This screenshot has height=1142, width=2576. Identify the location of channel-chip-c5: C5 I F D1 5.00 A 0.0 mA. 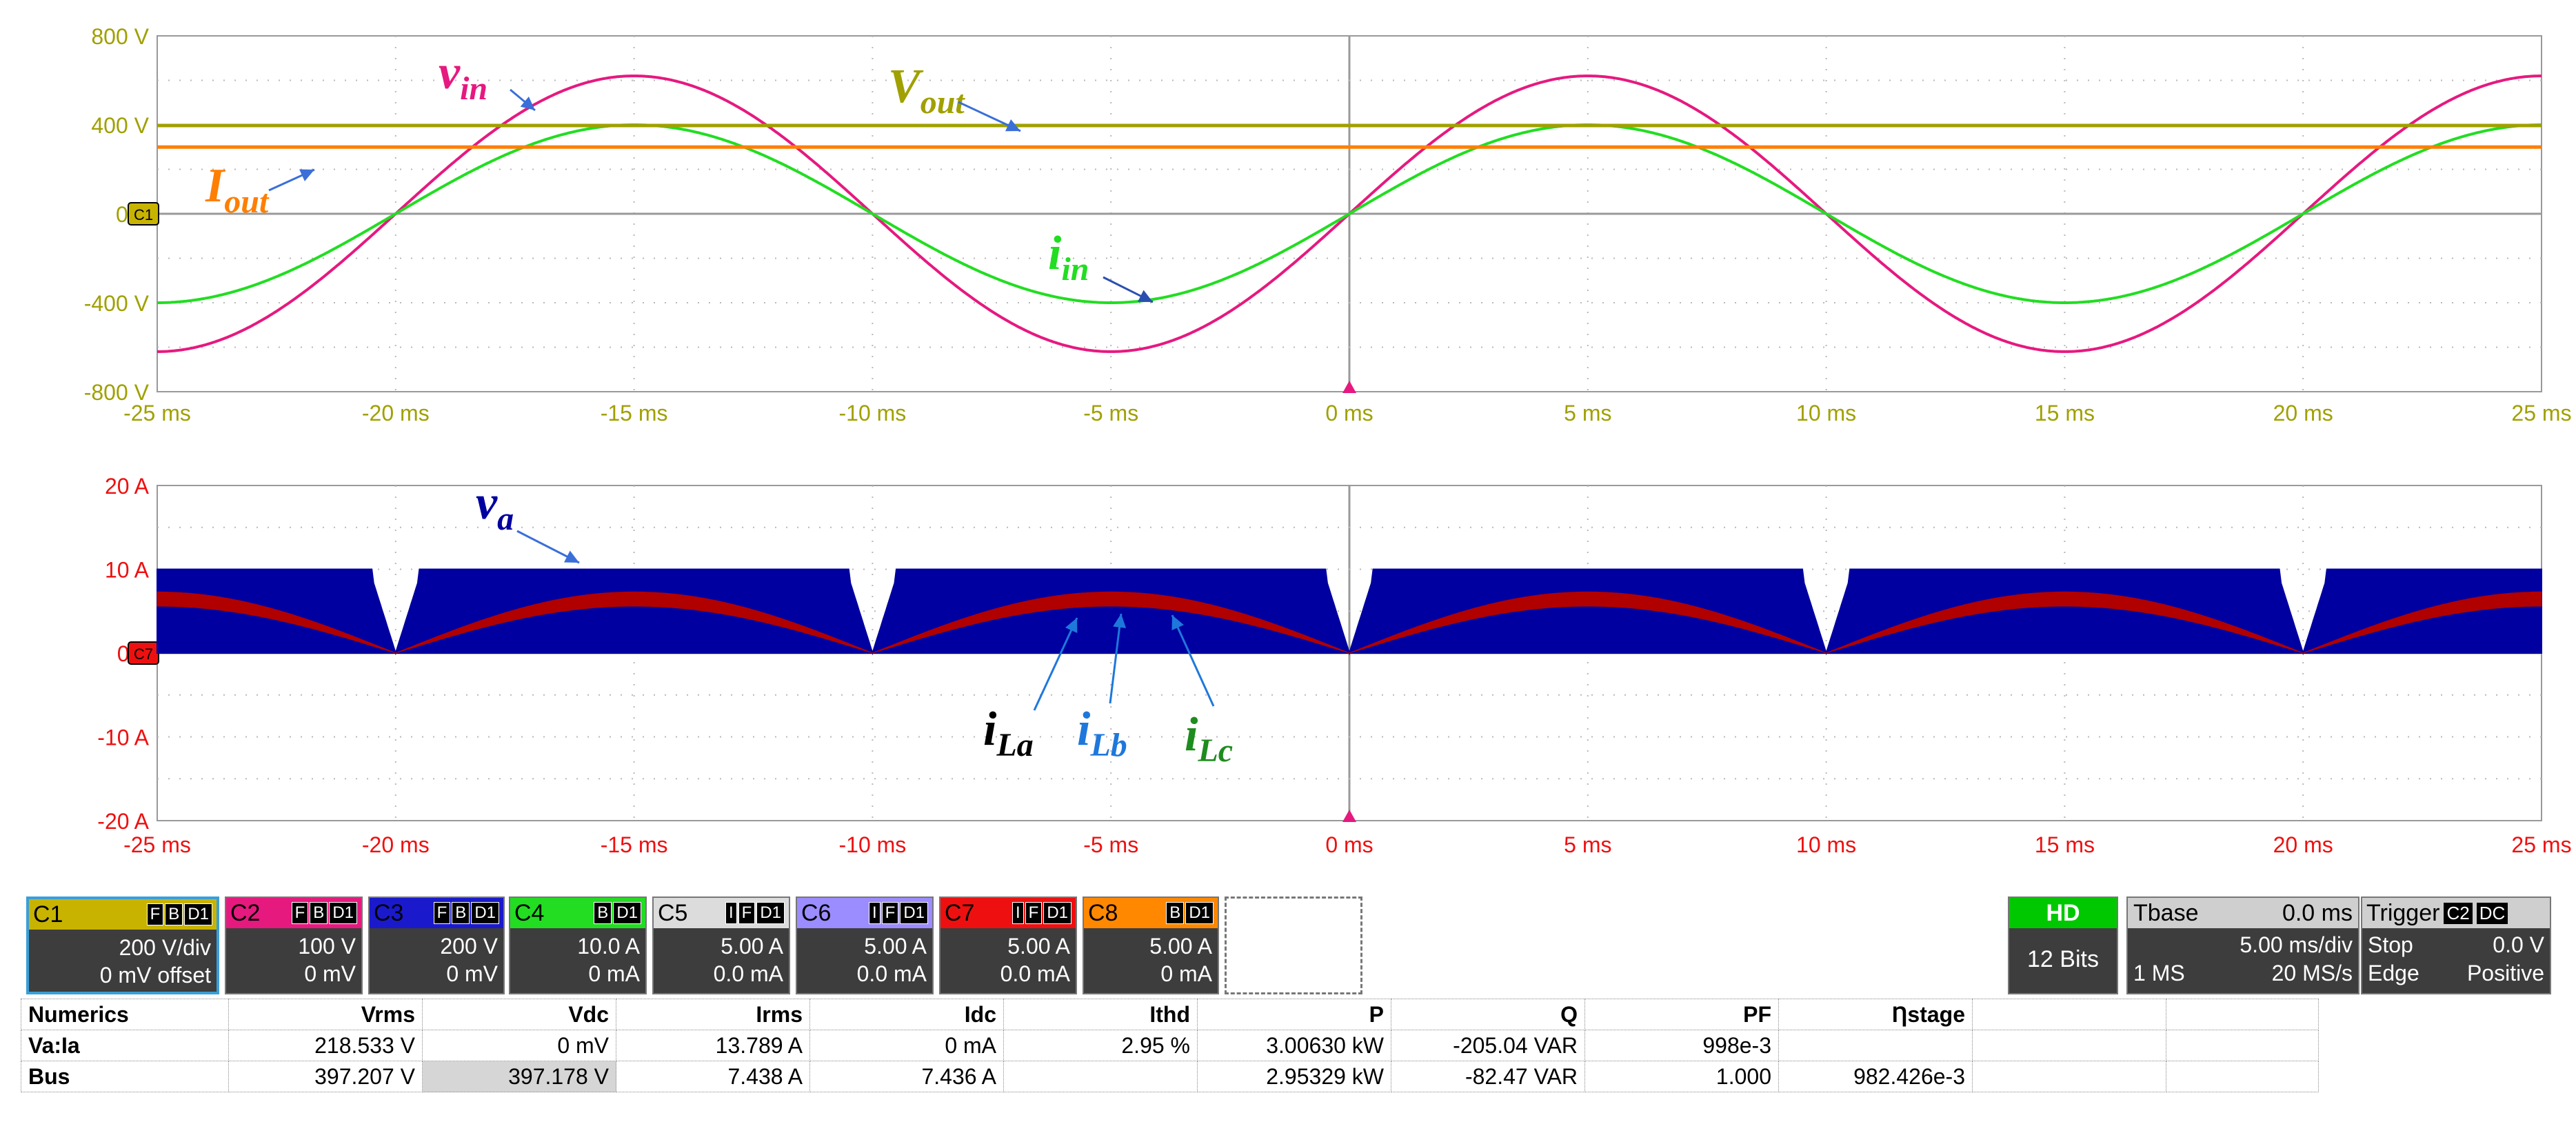
(721, 945).